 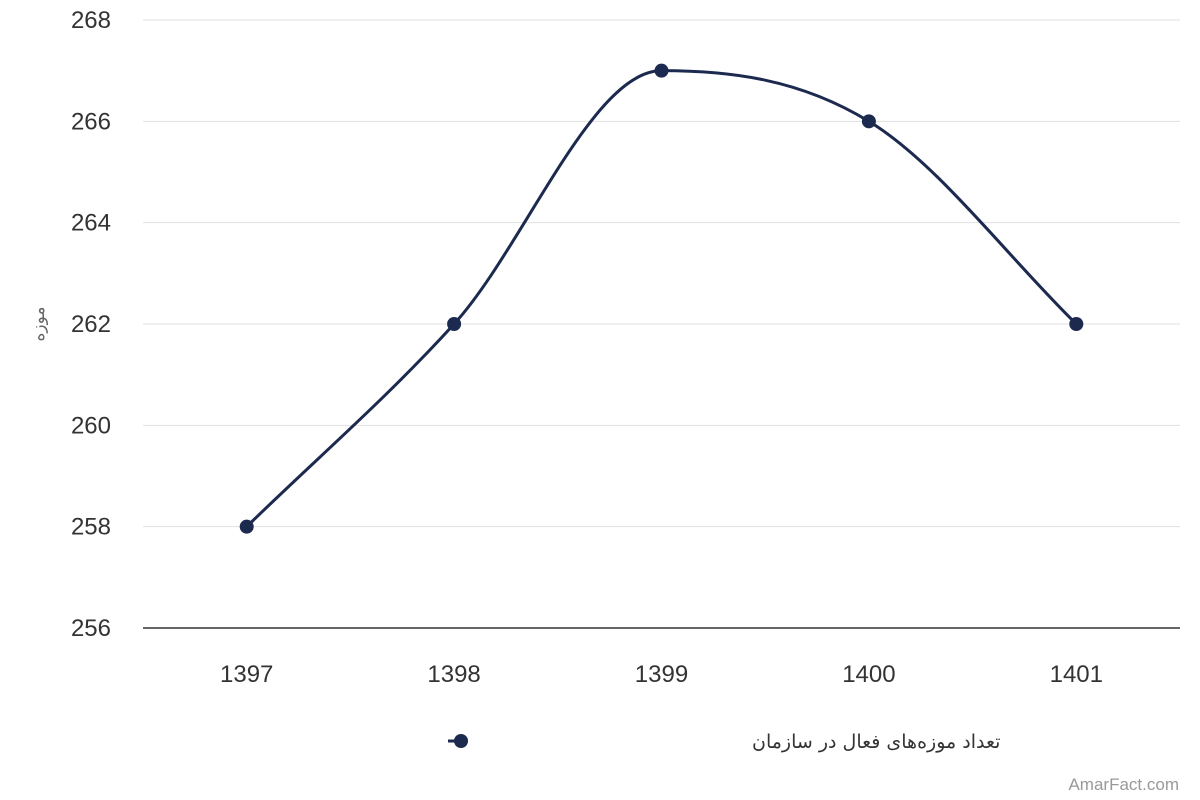 I want to click on y-tick-label: 262, so click(x=91, y=324).